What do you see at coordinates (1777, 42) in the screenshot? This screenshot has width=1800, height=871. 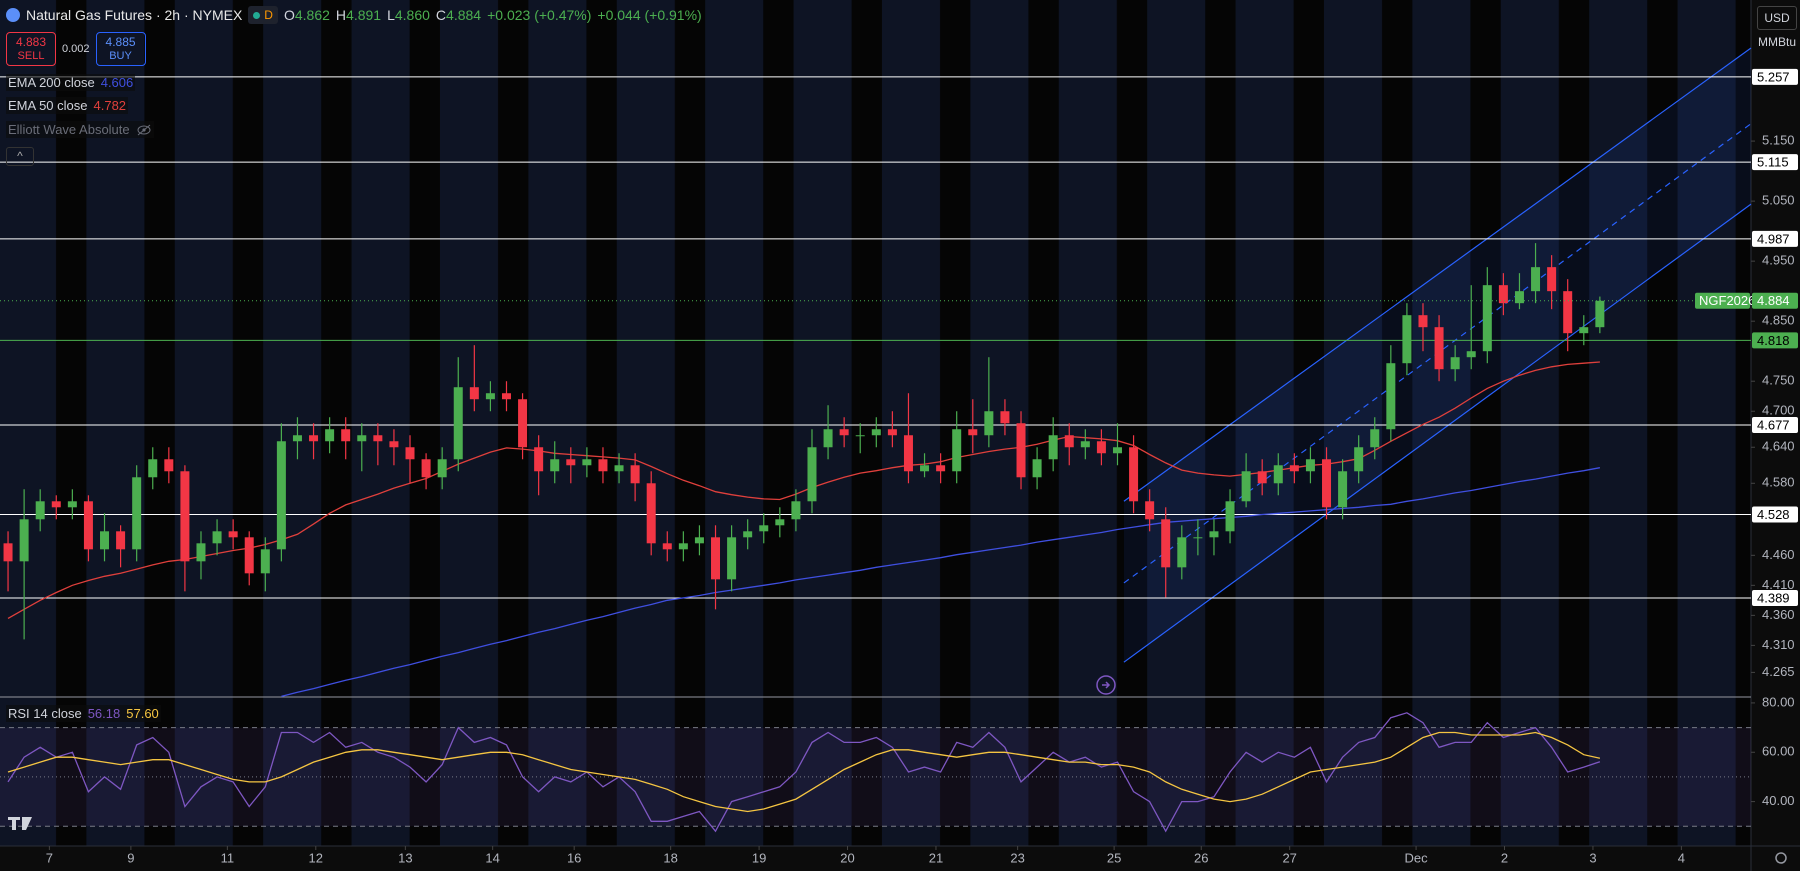 I see `unit-button: MMBtu` at bounding box center [1777, 42].